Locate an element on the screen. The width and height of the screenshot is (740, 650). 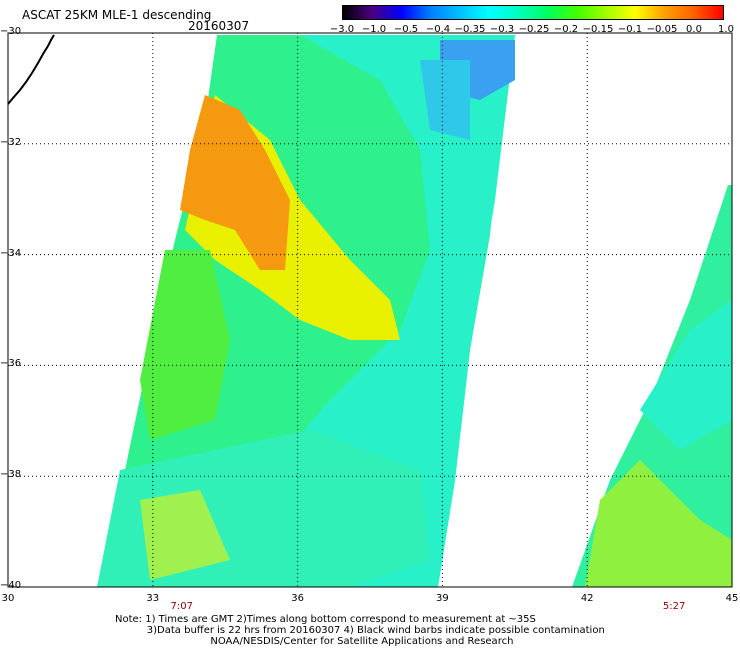
swath-lightblue is located at coordinates (445, 100).